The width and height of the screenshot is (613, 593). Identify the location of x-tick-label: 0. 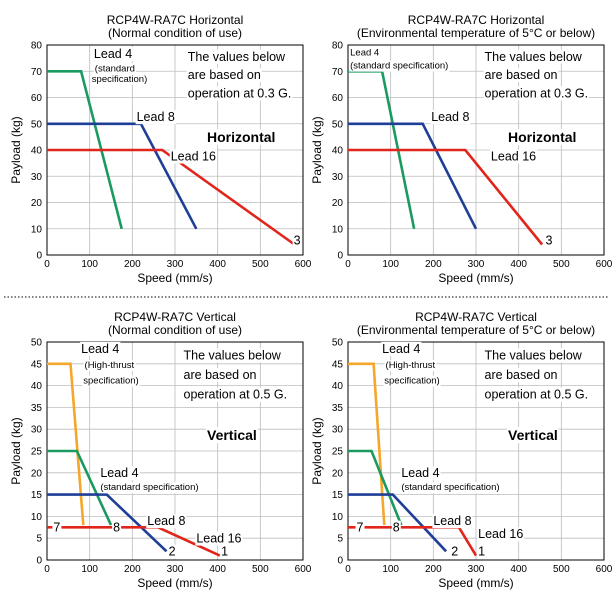
(348, 569).